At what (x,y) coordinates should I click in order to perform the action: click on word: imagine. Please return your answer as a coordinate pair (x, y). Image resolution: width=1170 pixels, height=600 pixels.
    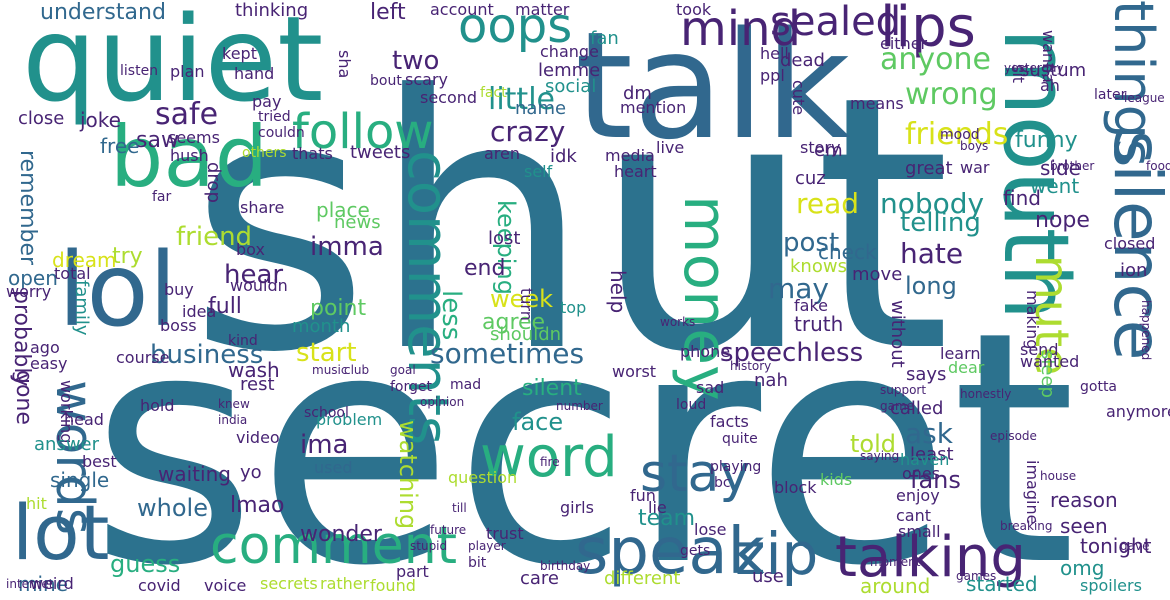
    Looking at the image, I should click on (1032, 492).